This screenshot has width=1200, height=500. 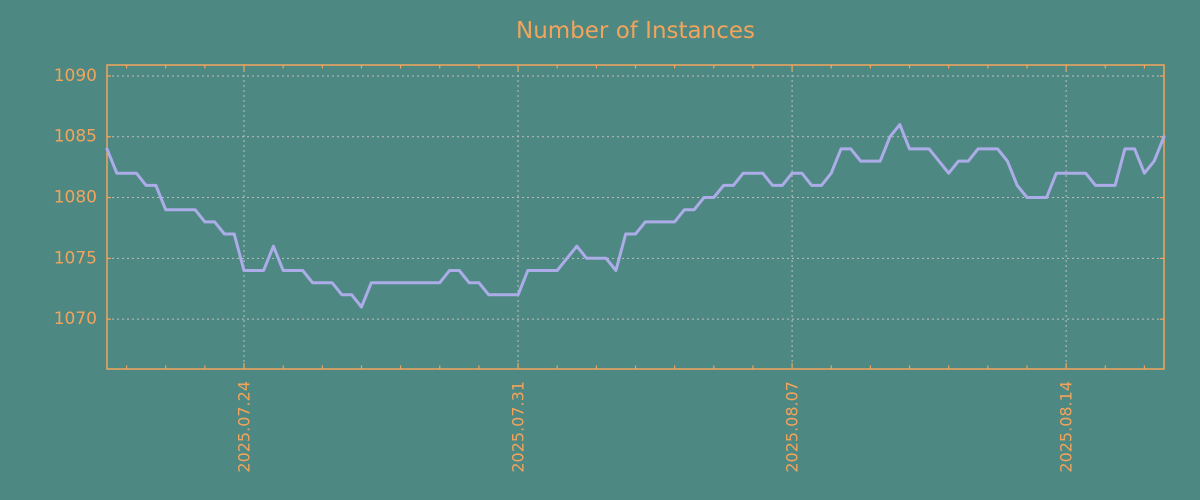 I want to click on chart-title: Number of Instances, so click(x=635, y=31).